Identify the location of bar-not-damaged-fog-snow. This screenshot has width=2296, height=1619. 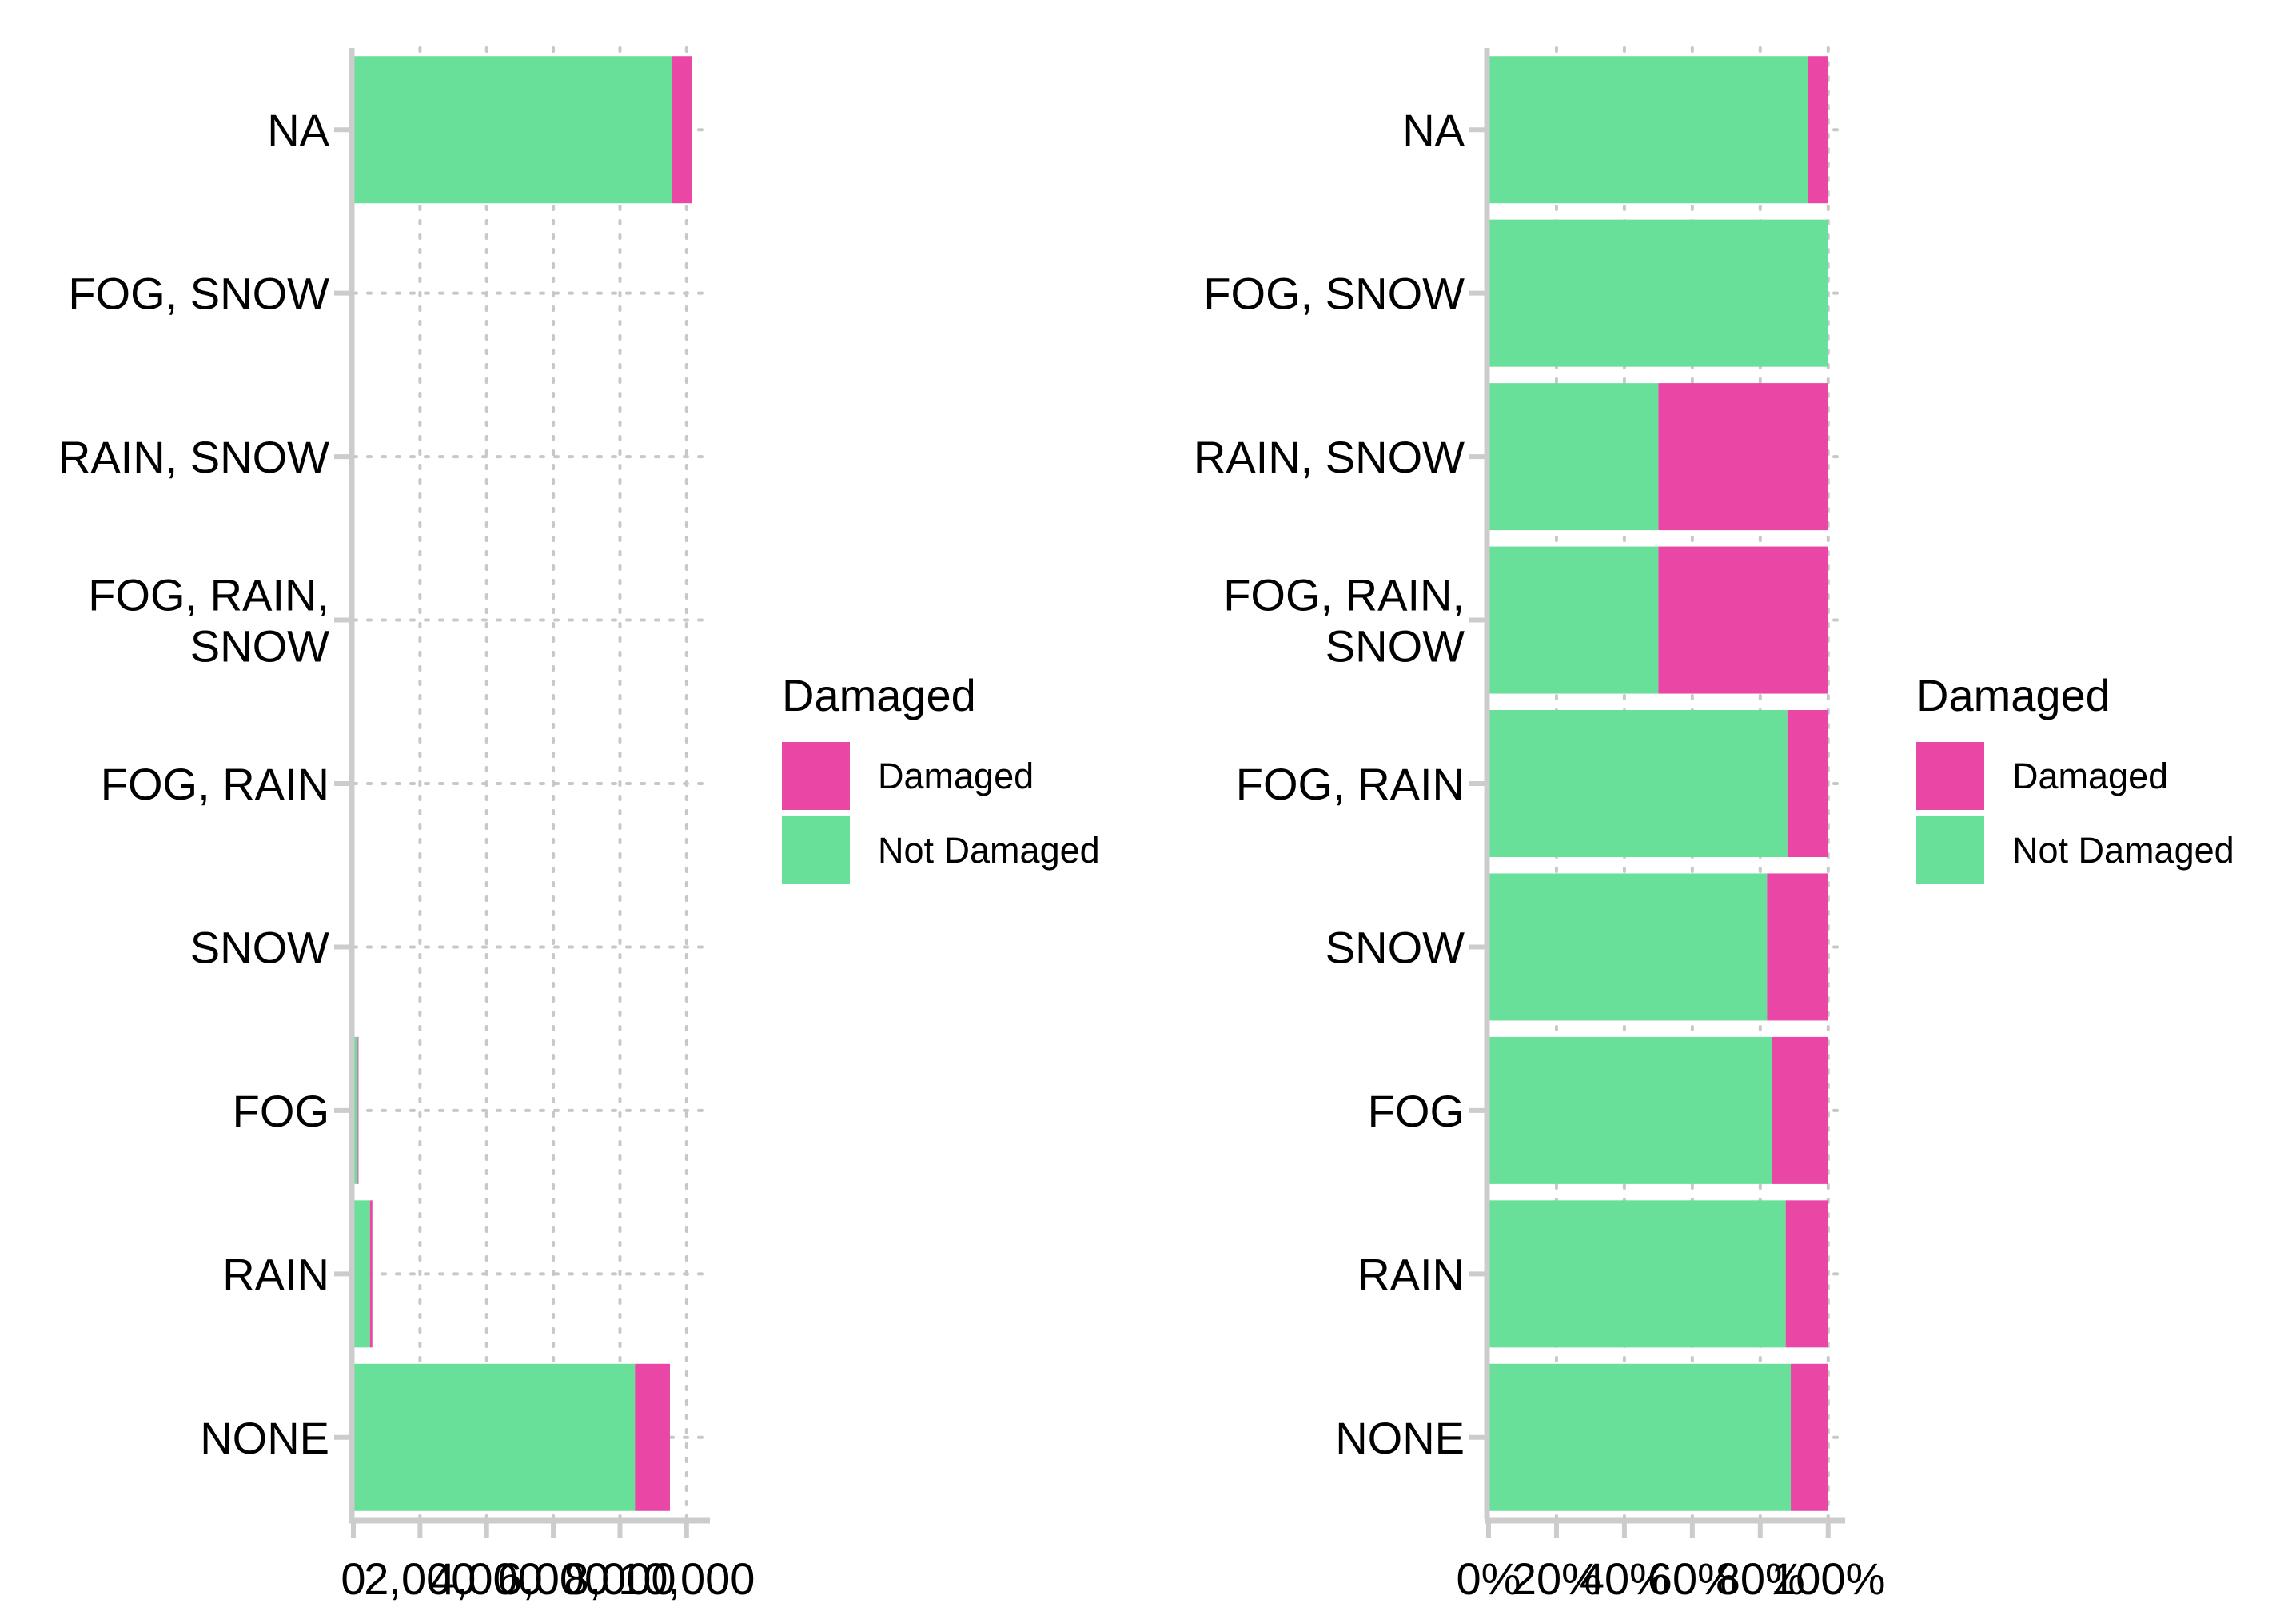
(1658, 293).